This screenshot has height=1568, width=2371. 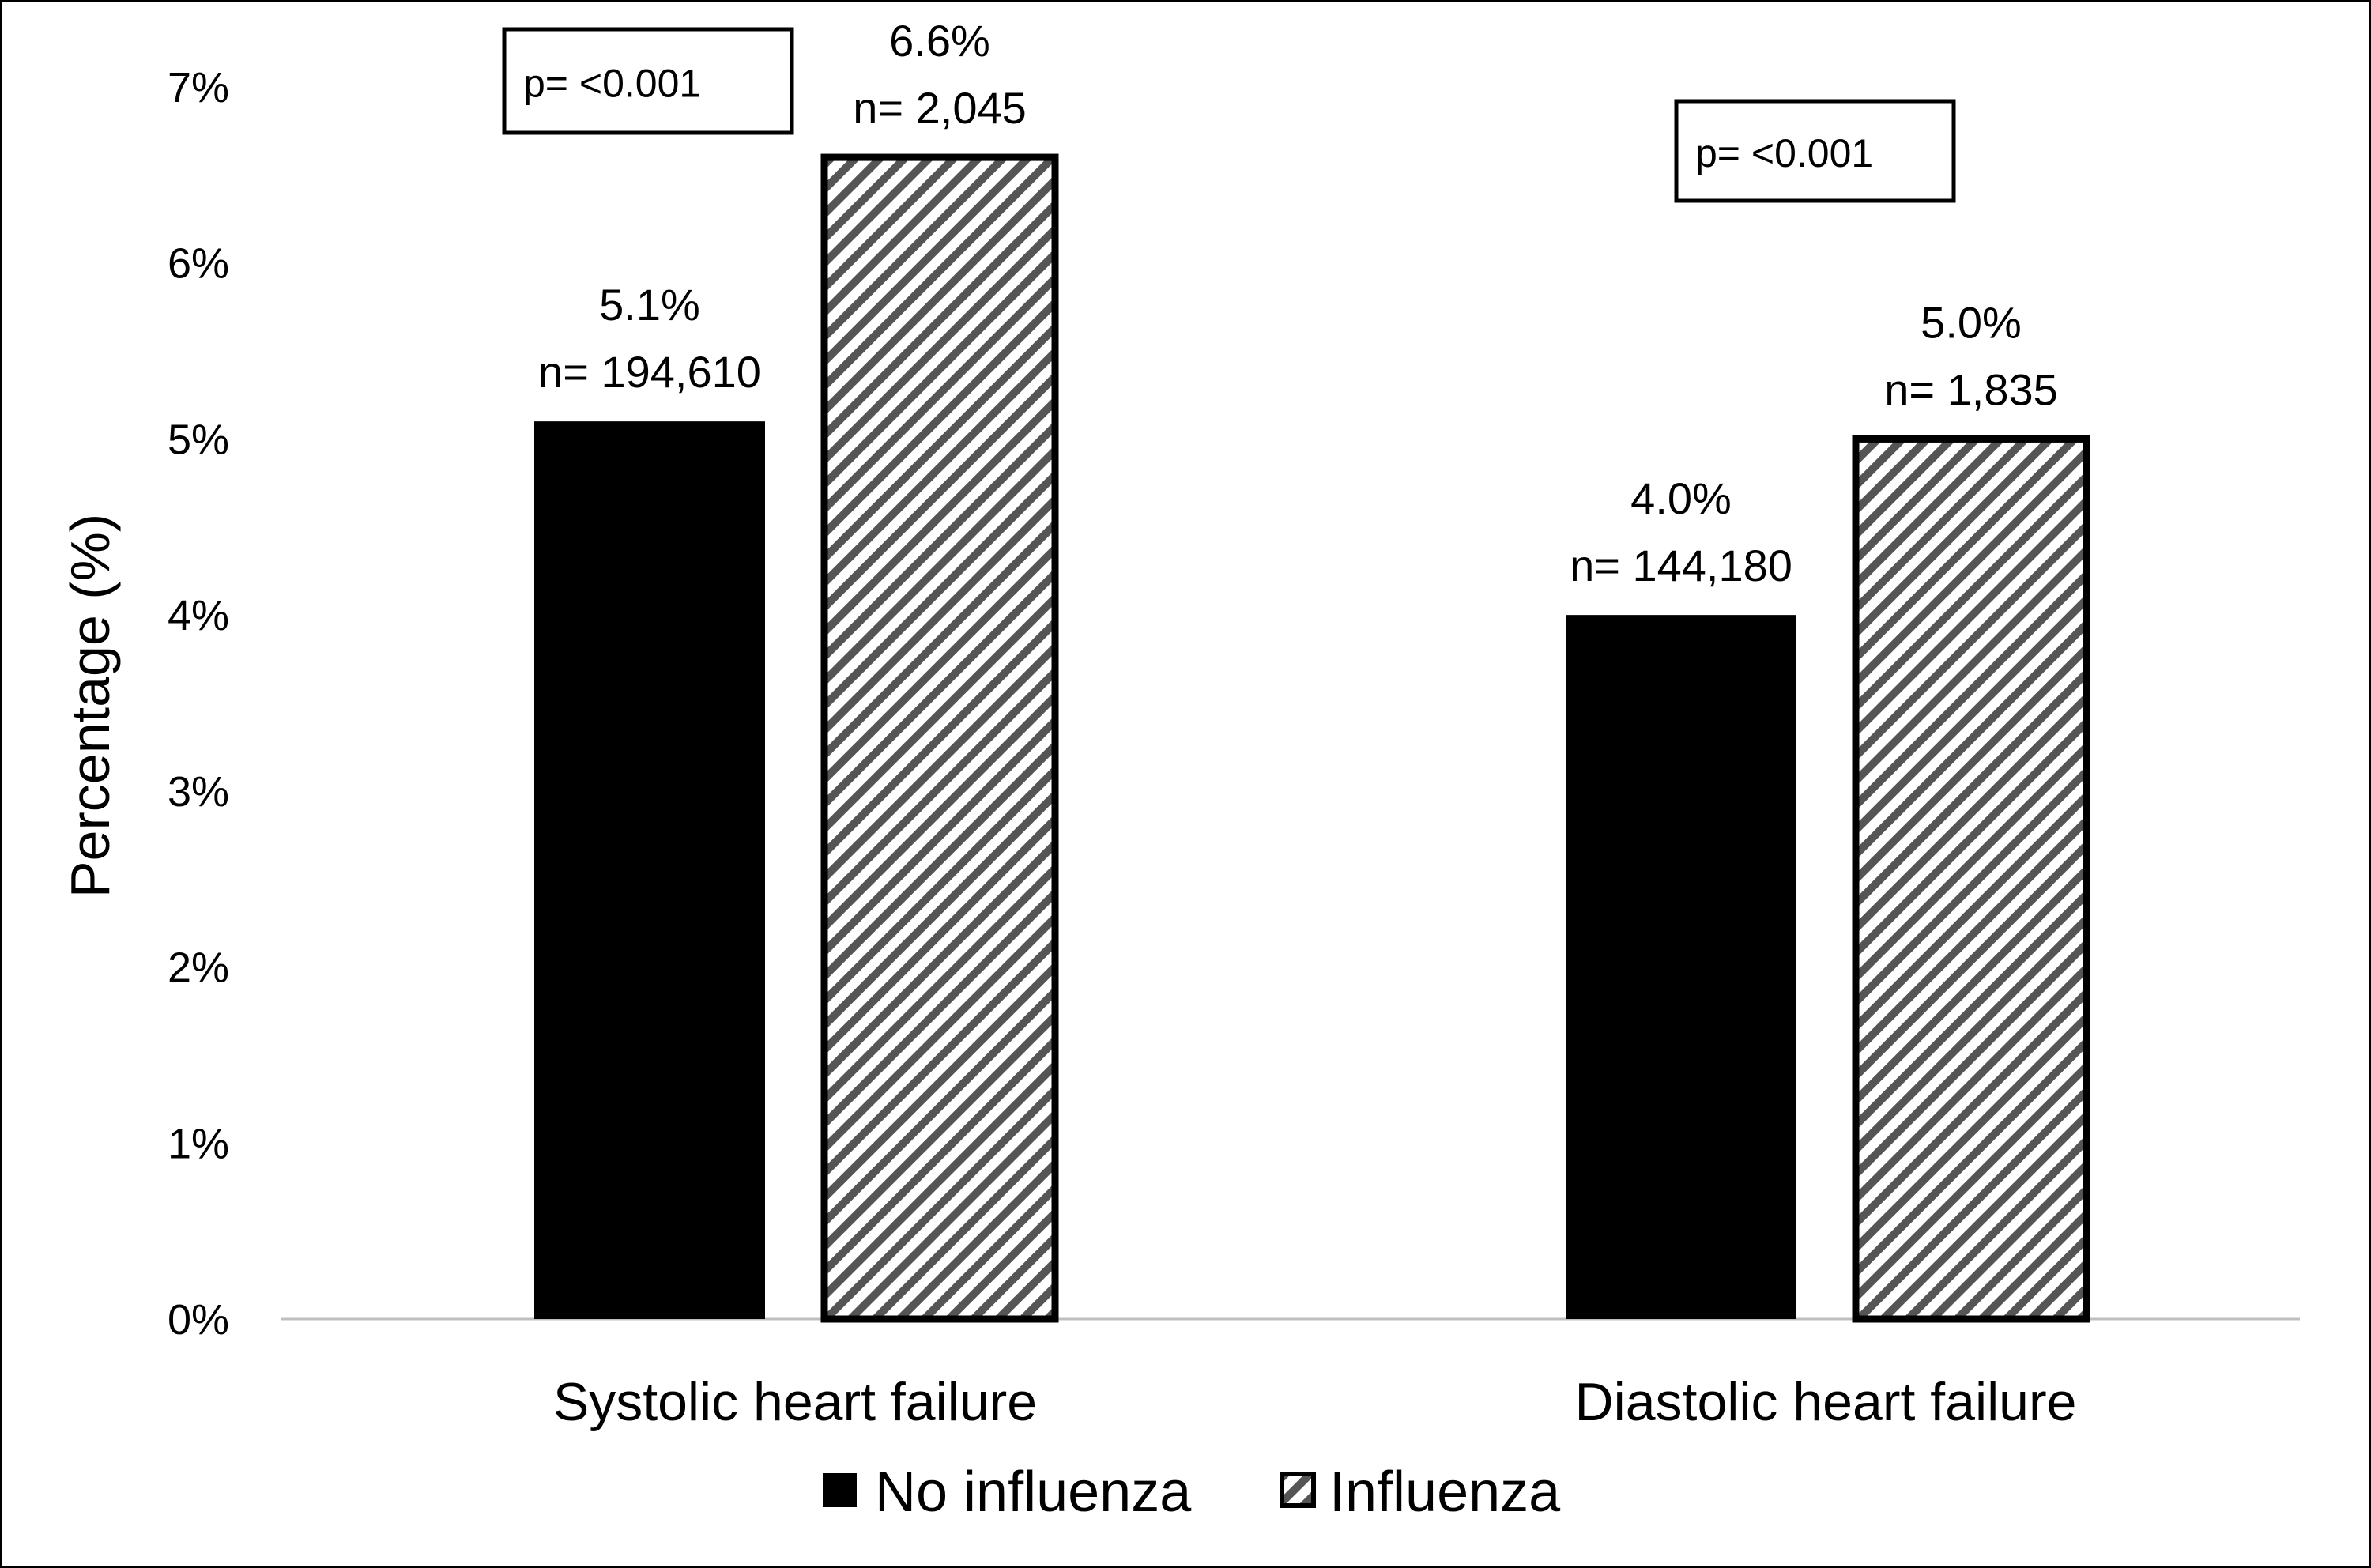 What do you see at coordinates (1681, 565) in the screenshot?
I see `data-label-count: n= 144,180` at bounding box center [1681, 565].